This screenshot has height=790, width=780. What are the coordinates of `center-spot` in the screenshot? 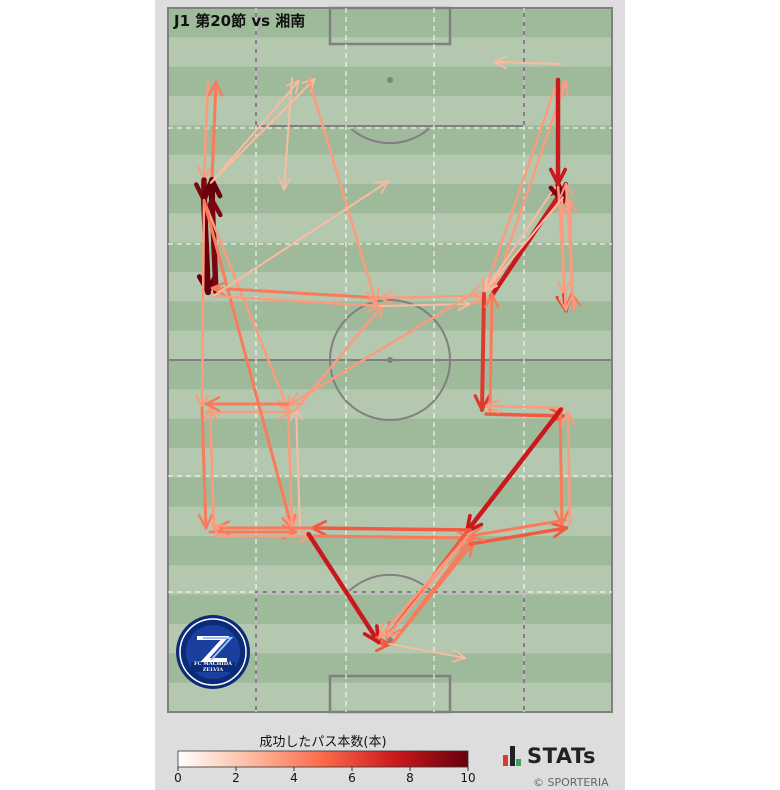 It's located at (390, 360).